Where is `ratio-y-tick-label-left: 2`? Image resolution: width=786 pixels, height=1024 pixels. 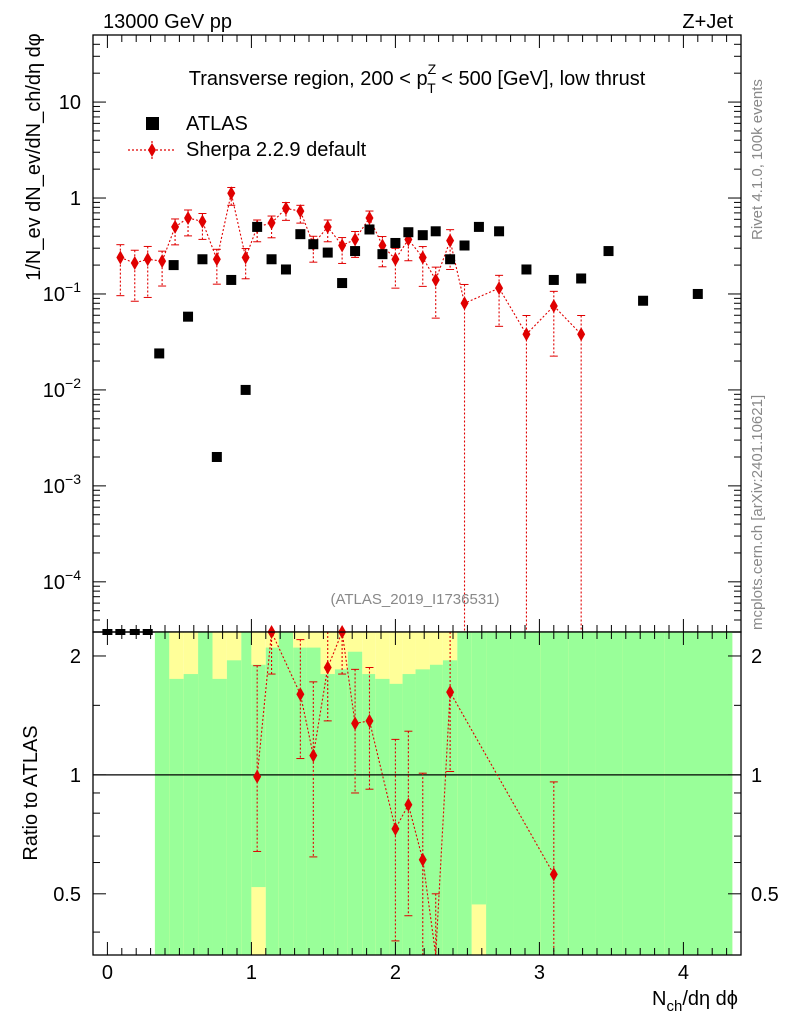
ratio-y-tick-label-left: 2 is located at coordinates (75, 657).